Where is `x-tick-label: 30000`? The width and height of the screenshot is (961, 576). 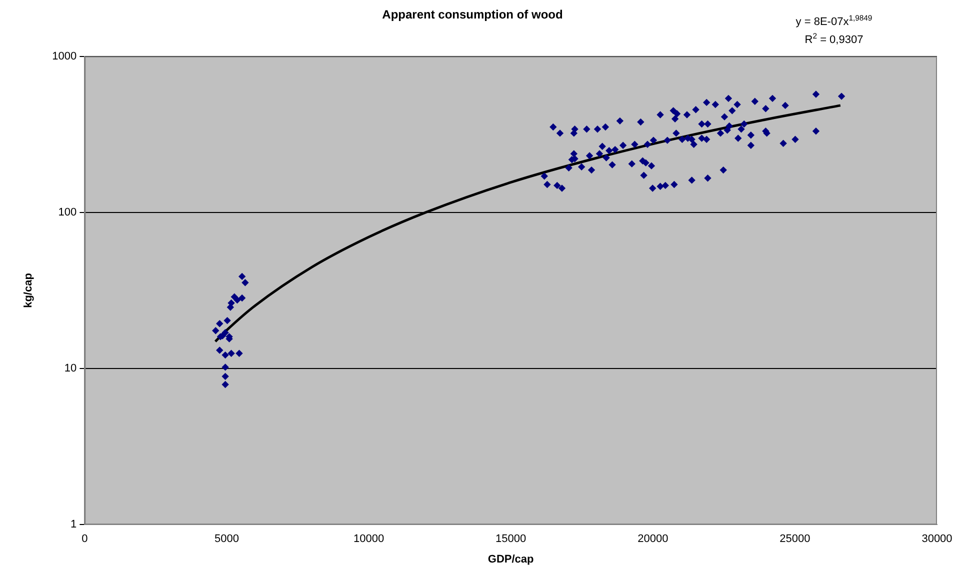
x-tick-label: 30000 is located at coordinates (937, 539).